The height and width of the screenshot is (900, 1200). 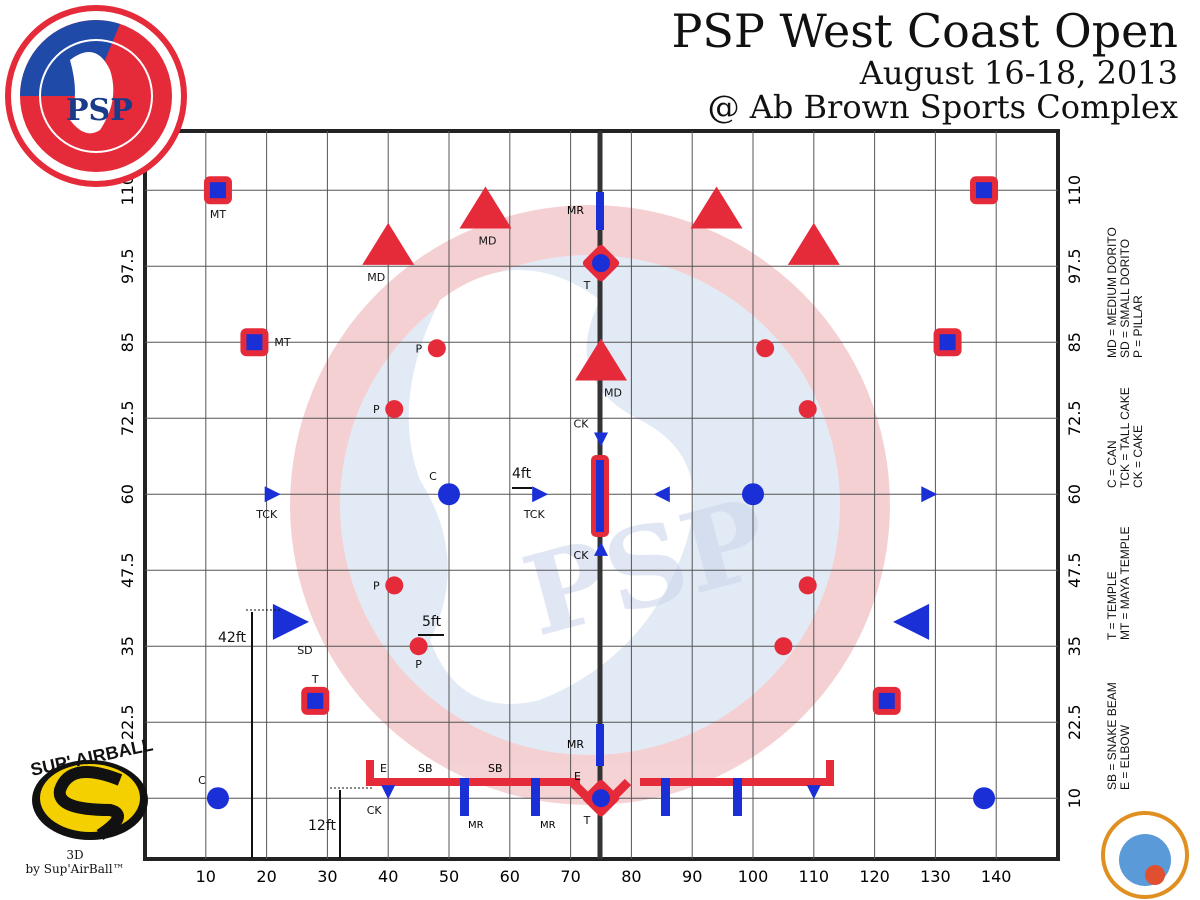 What do you see at coordinates (388, 876) in the screenshot?
I see `x-tick-label: 40` at bounding box center [388, 876].